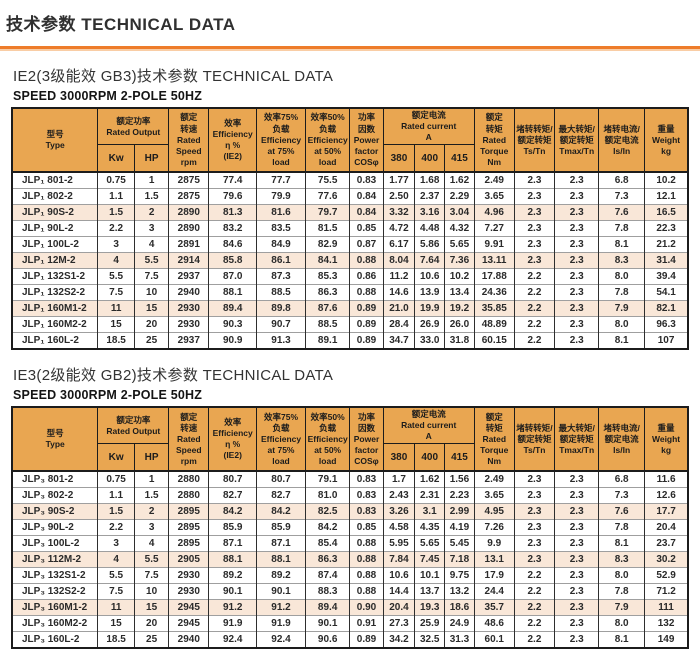 This screenshot has width=700, height=649. Describe the element at coordinates (151, 180) in the screenshot. I see `value-cell: 1` at that location.